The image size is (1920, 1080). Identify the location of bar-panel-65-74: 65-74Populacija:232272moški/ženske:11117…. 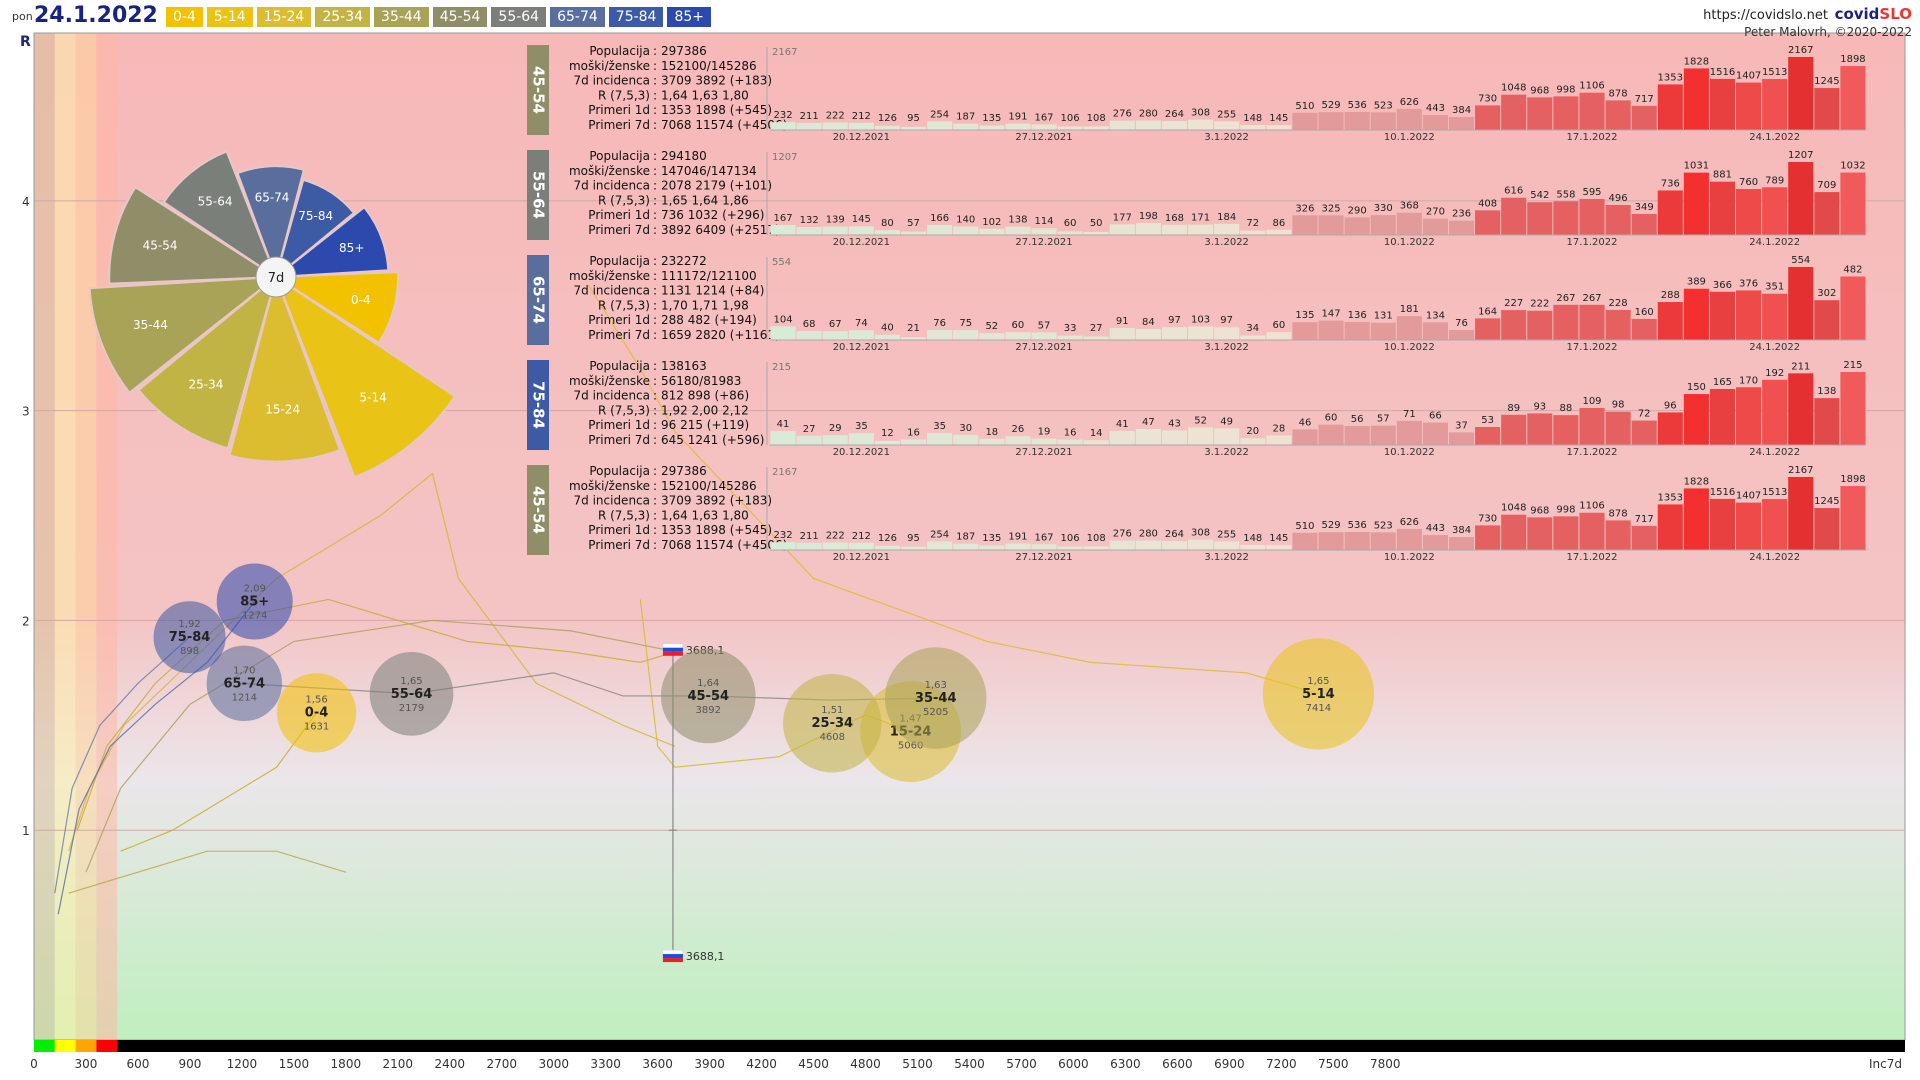
(1196, 303).